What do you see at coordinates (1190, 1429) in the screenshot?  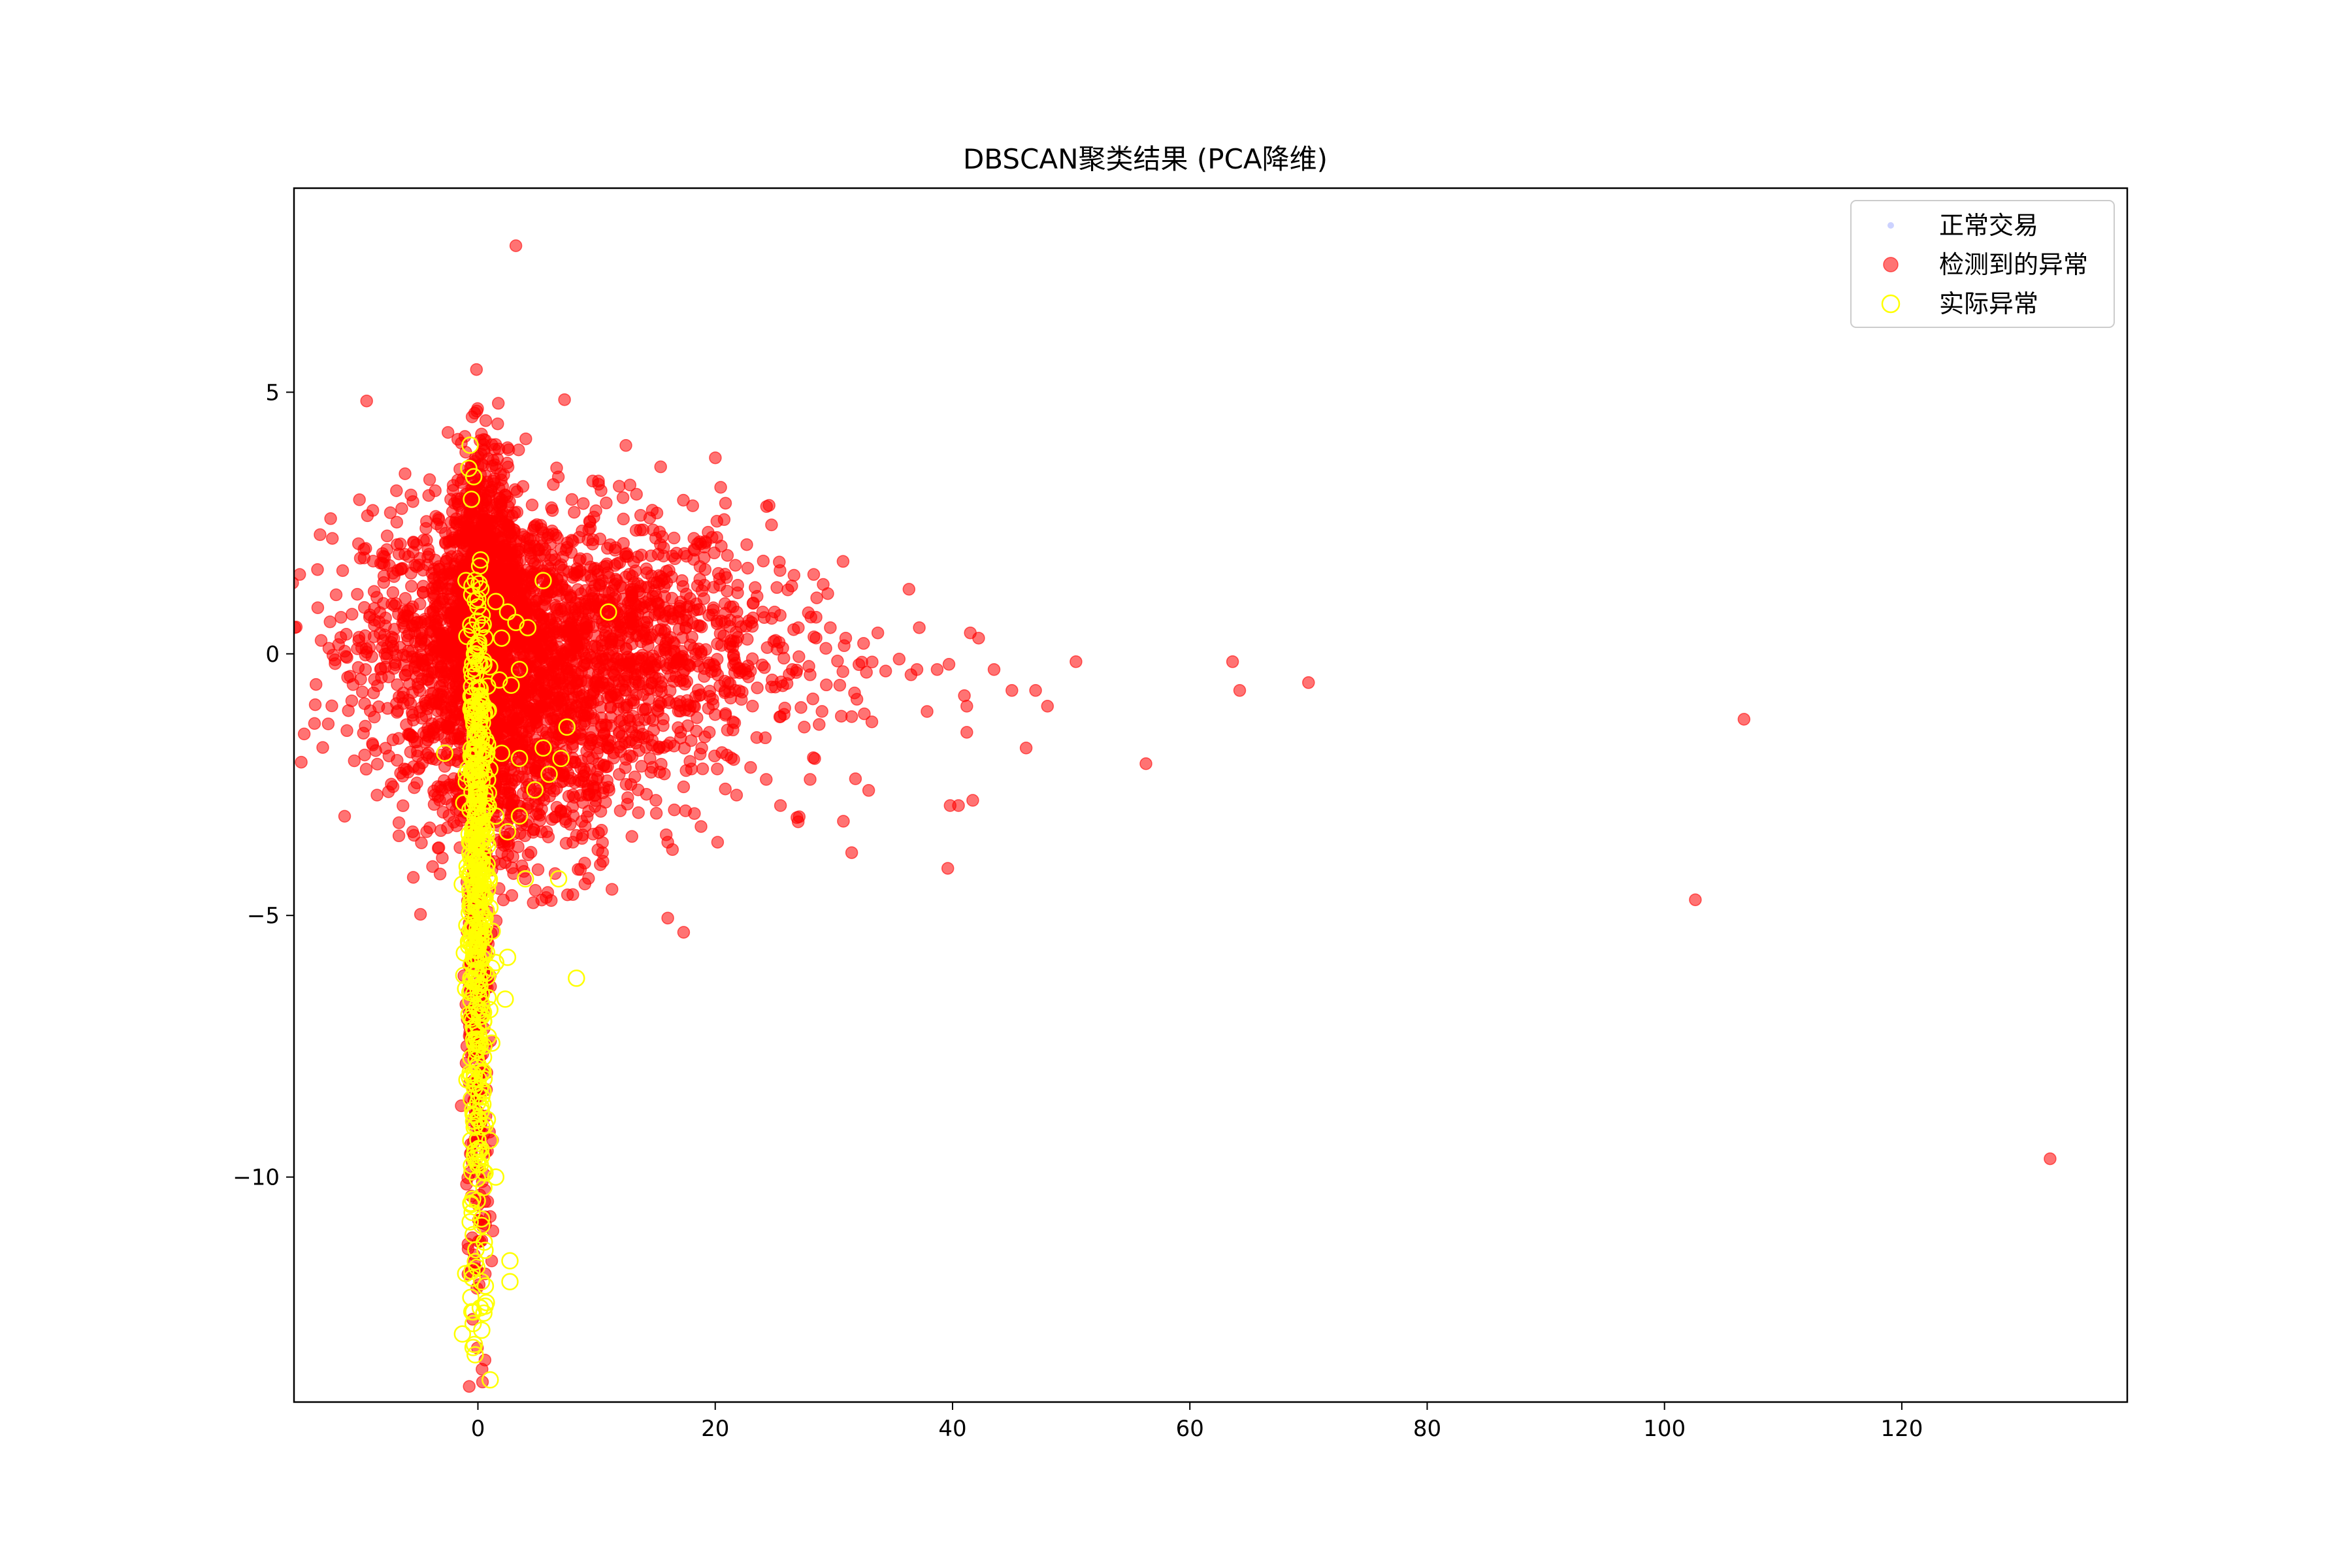 I see `x-tick-label: 60` at bounding box center [1190, 1429].